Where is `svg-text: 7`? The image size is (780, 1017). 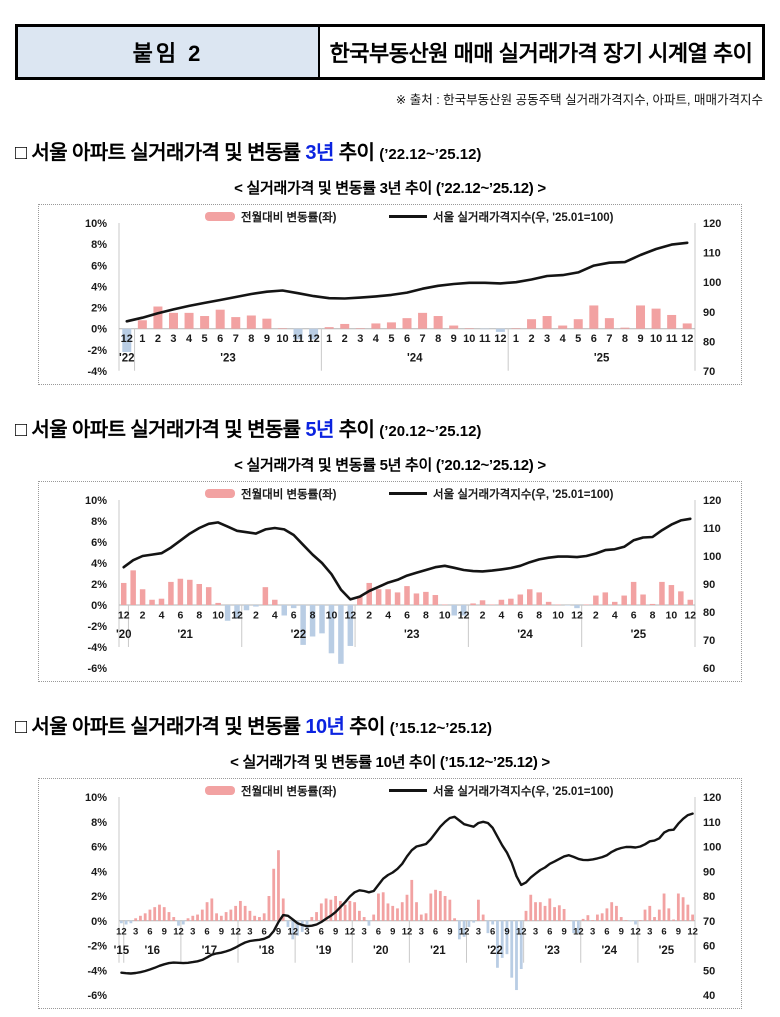 svg-text: 7 is located at coordinates (609, 339).